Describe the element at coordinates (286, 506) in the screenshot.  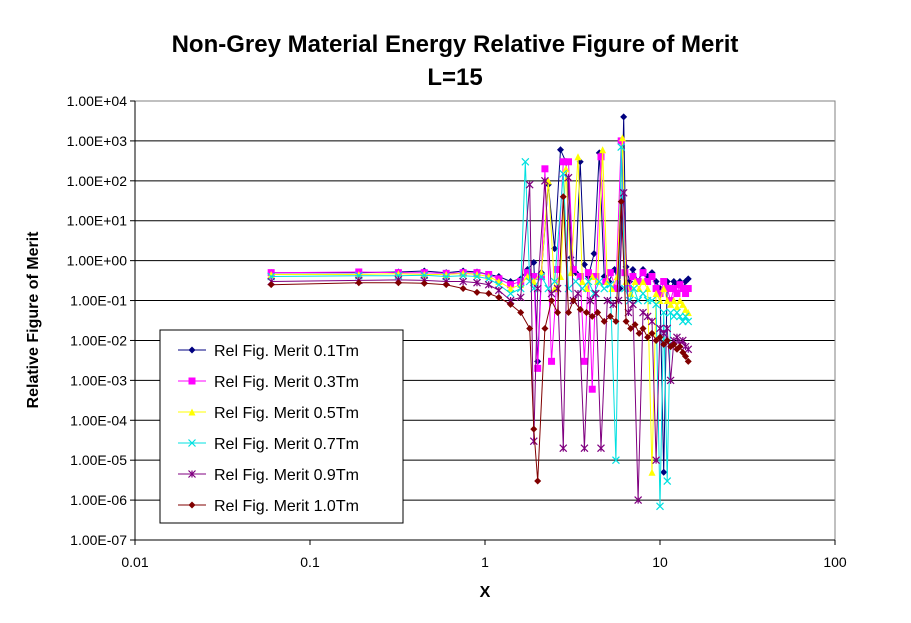
I see `legend-label: Rel Fig. Merit 1.0Tm` at that location.